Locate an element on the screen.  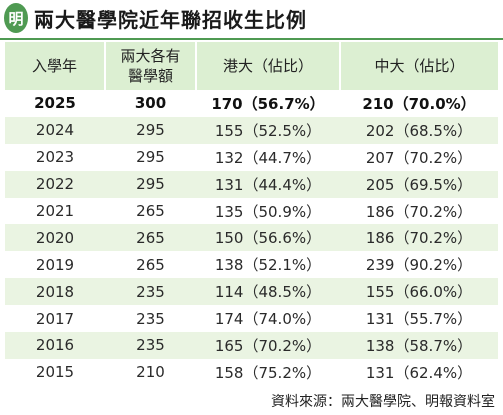
cell-year: 2015 is located at coordinates (55, 372).